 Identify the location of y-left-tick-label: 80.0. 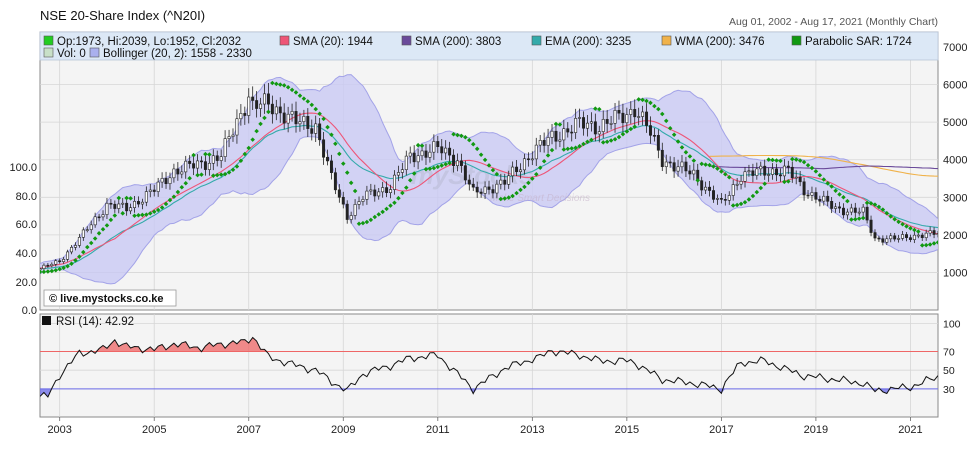
(26, 197).